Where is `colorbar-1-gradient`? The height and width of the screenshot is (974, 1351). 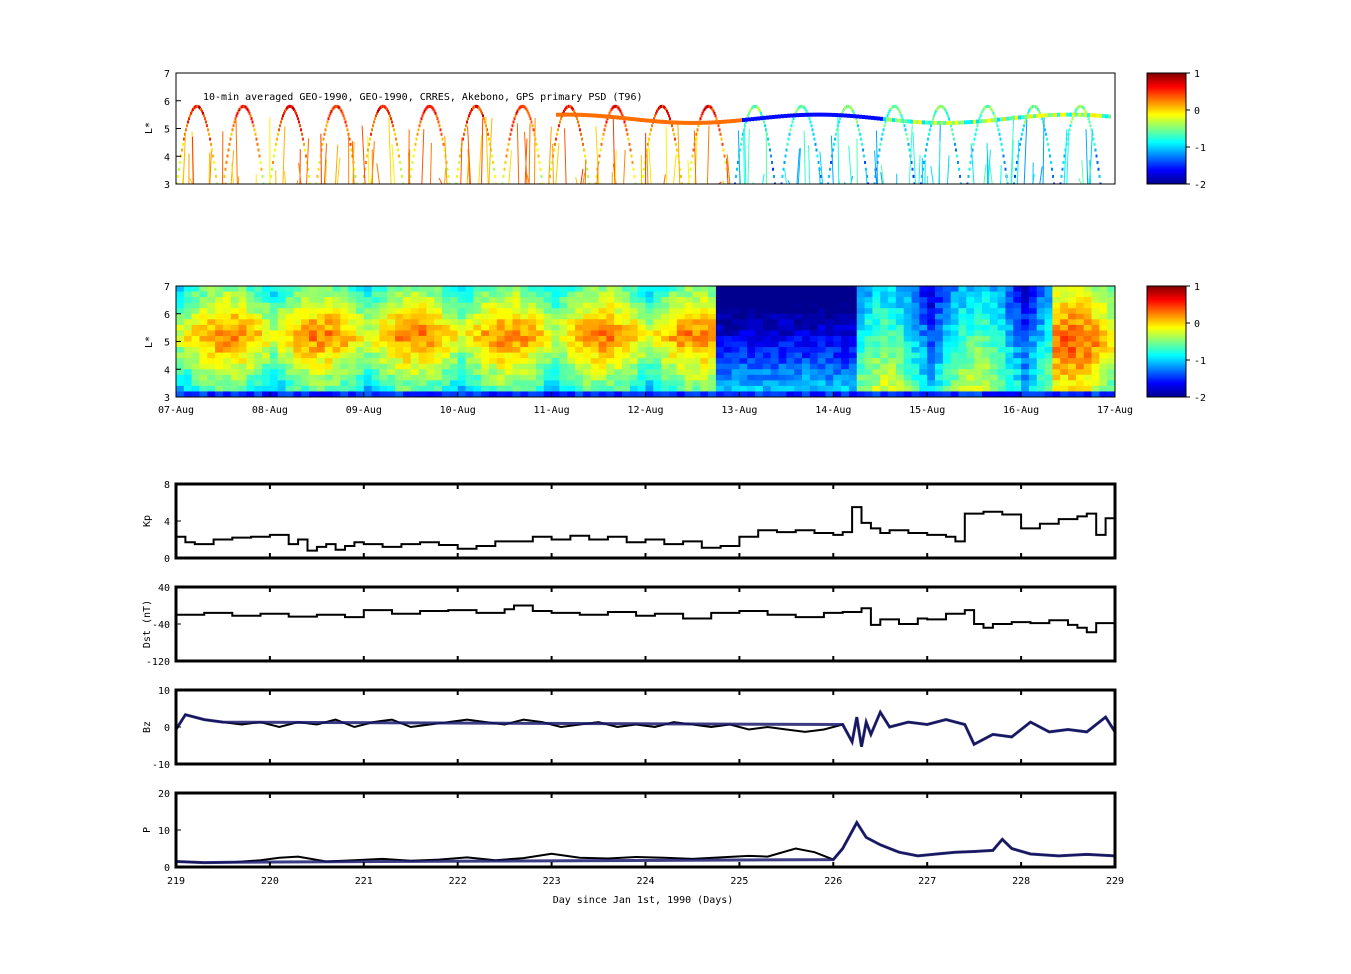 colorbar-1-gradient is located at coordinates (1166, 128).